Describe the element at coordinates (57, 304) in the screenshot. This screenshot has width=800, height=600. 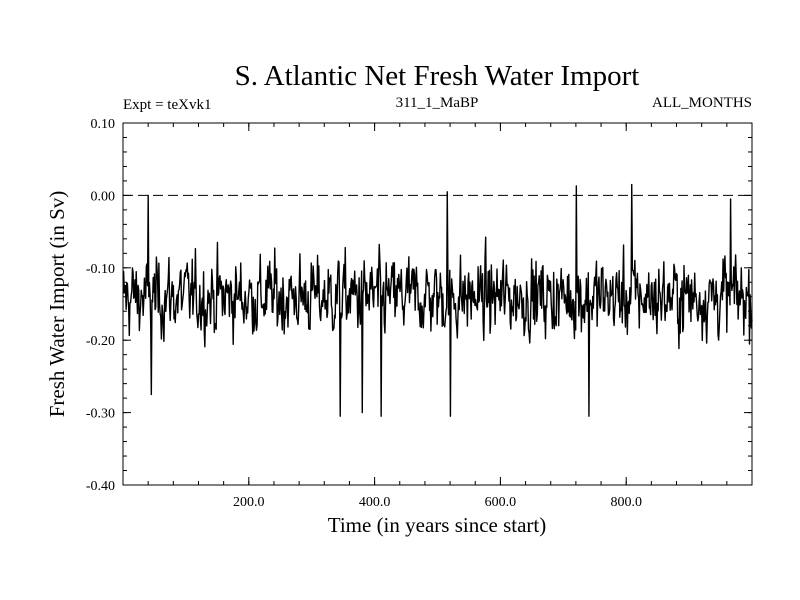
I see `y-axis-title: Fresh Water Import (in Sv)` at that location.